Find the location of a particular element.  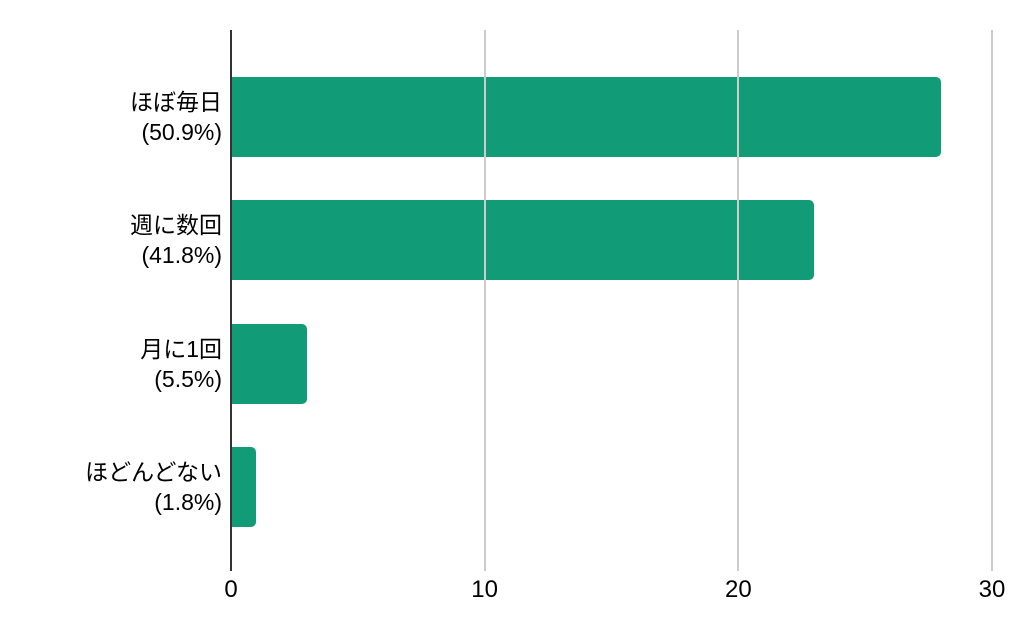

category-name: 月に1回 is located at coordinates (181, 348).